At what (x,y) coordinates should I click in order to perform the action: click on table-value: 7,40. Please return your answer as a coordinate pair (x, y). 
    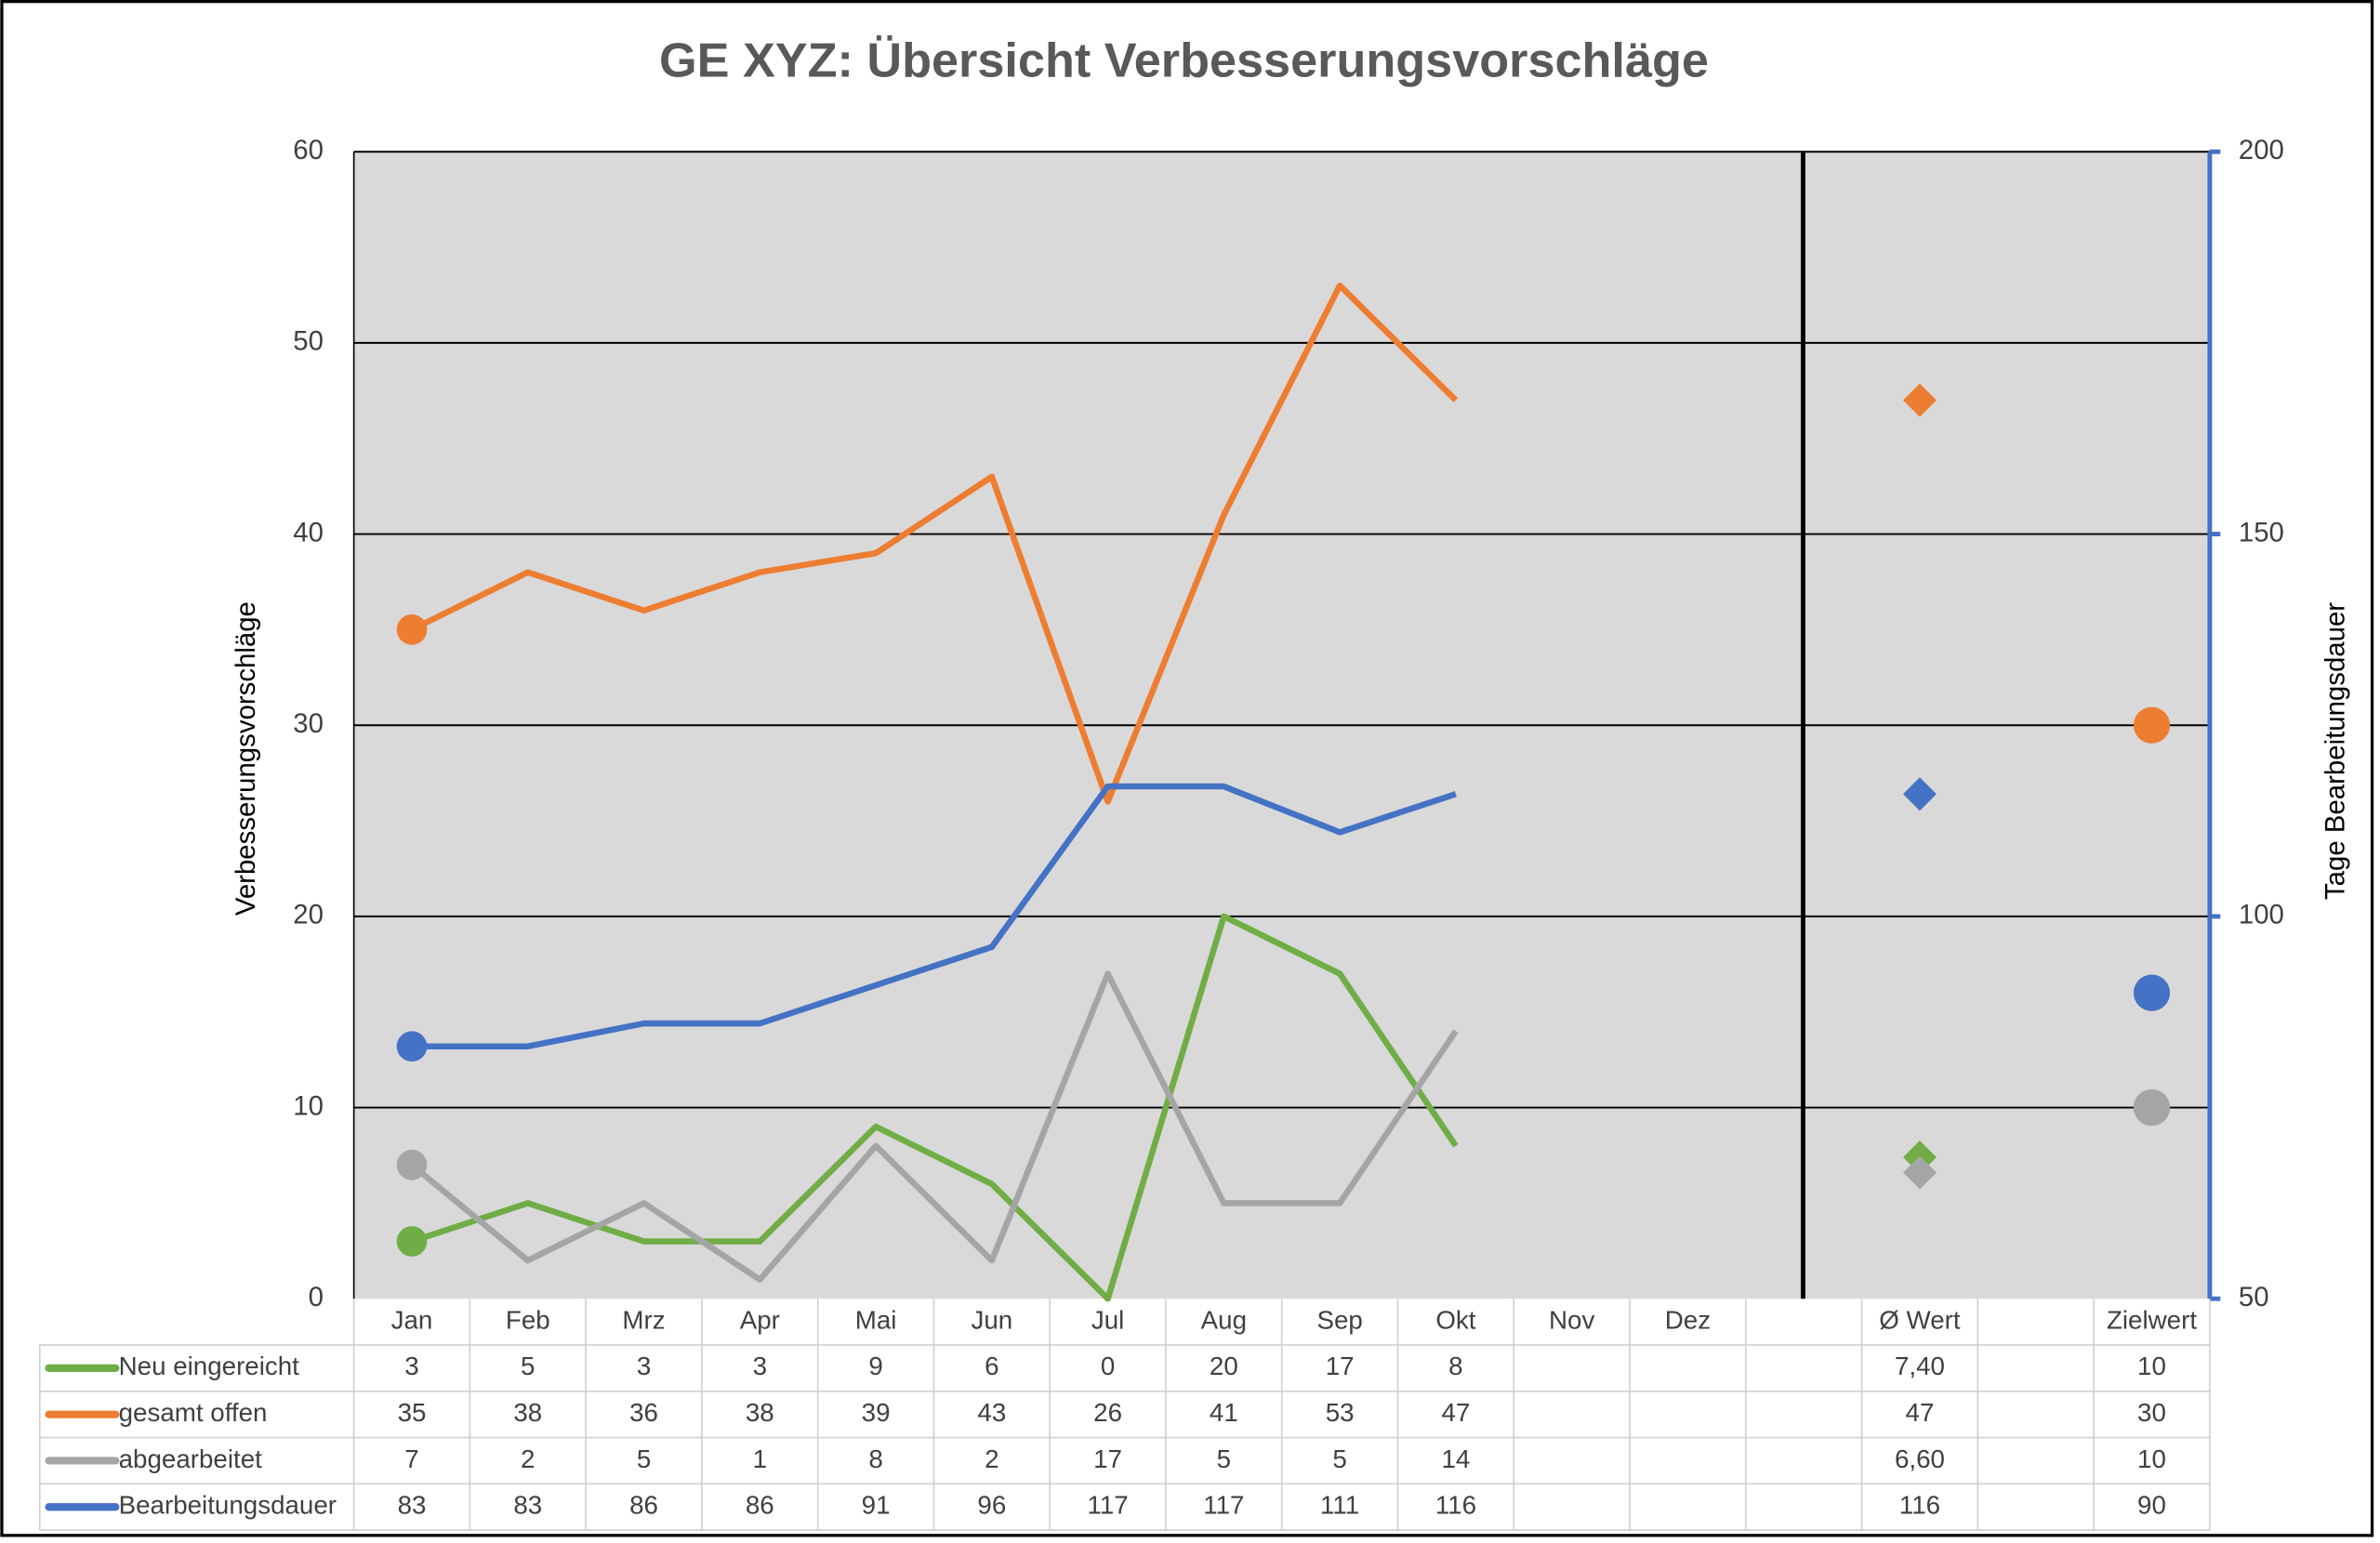
    Looking at the image, I should click on (1920, 1366).